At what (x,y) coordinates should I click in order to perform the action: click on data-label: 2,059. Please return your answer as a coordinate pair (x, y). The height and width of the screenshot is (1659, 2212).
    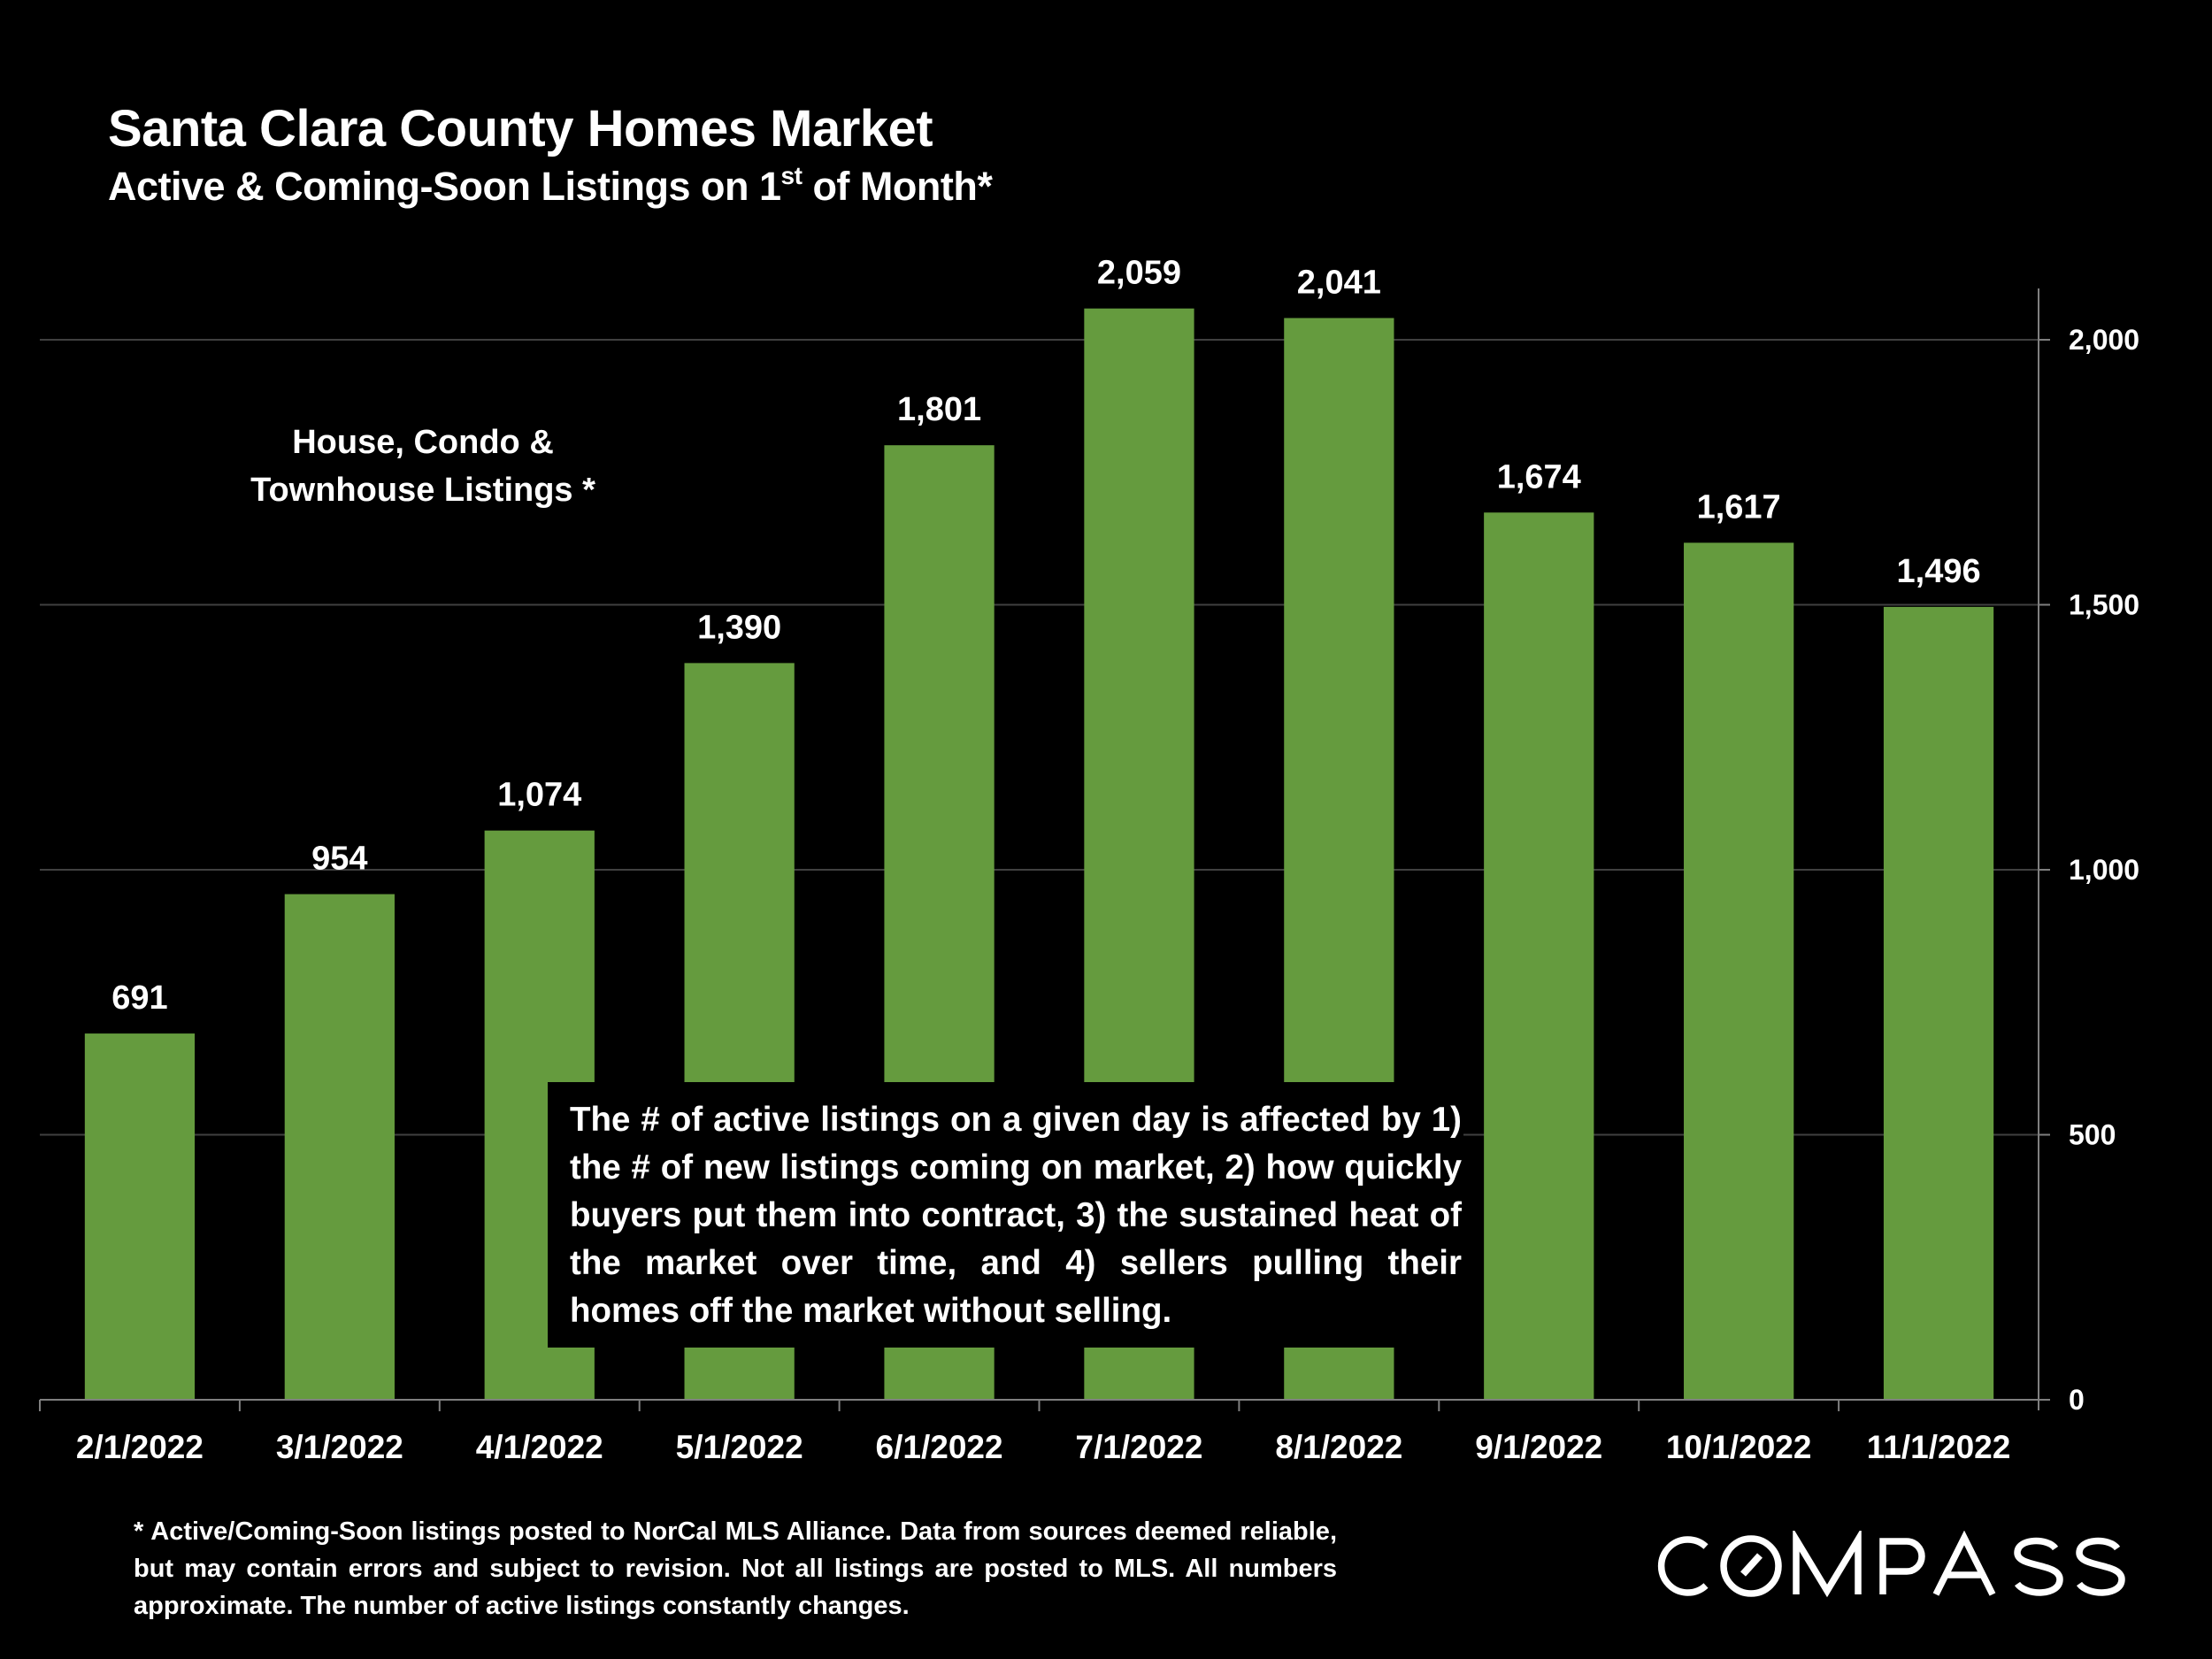
    Looking at the image, I should click on (1139, 274).